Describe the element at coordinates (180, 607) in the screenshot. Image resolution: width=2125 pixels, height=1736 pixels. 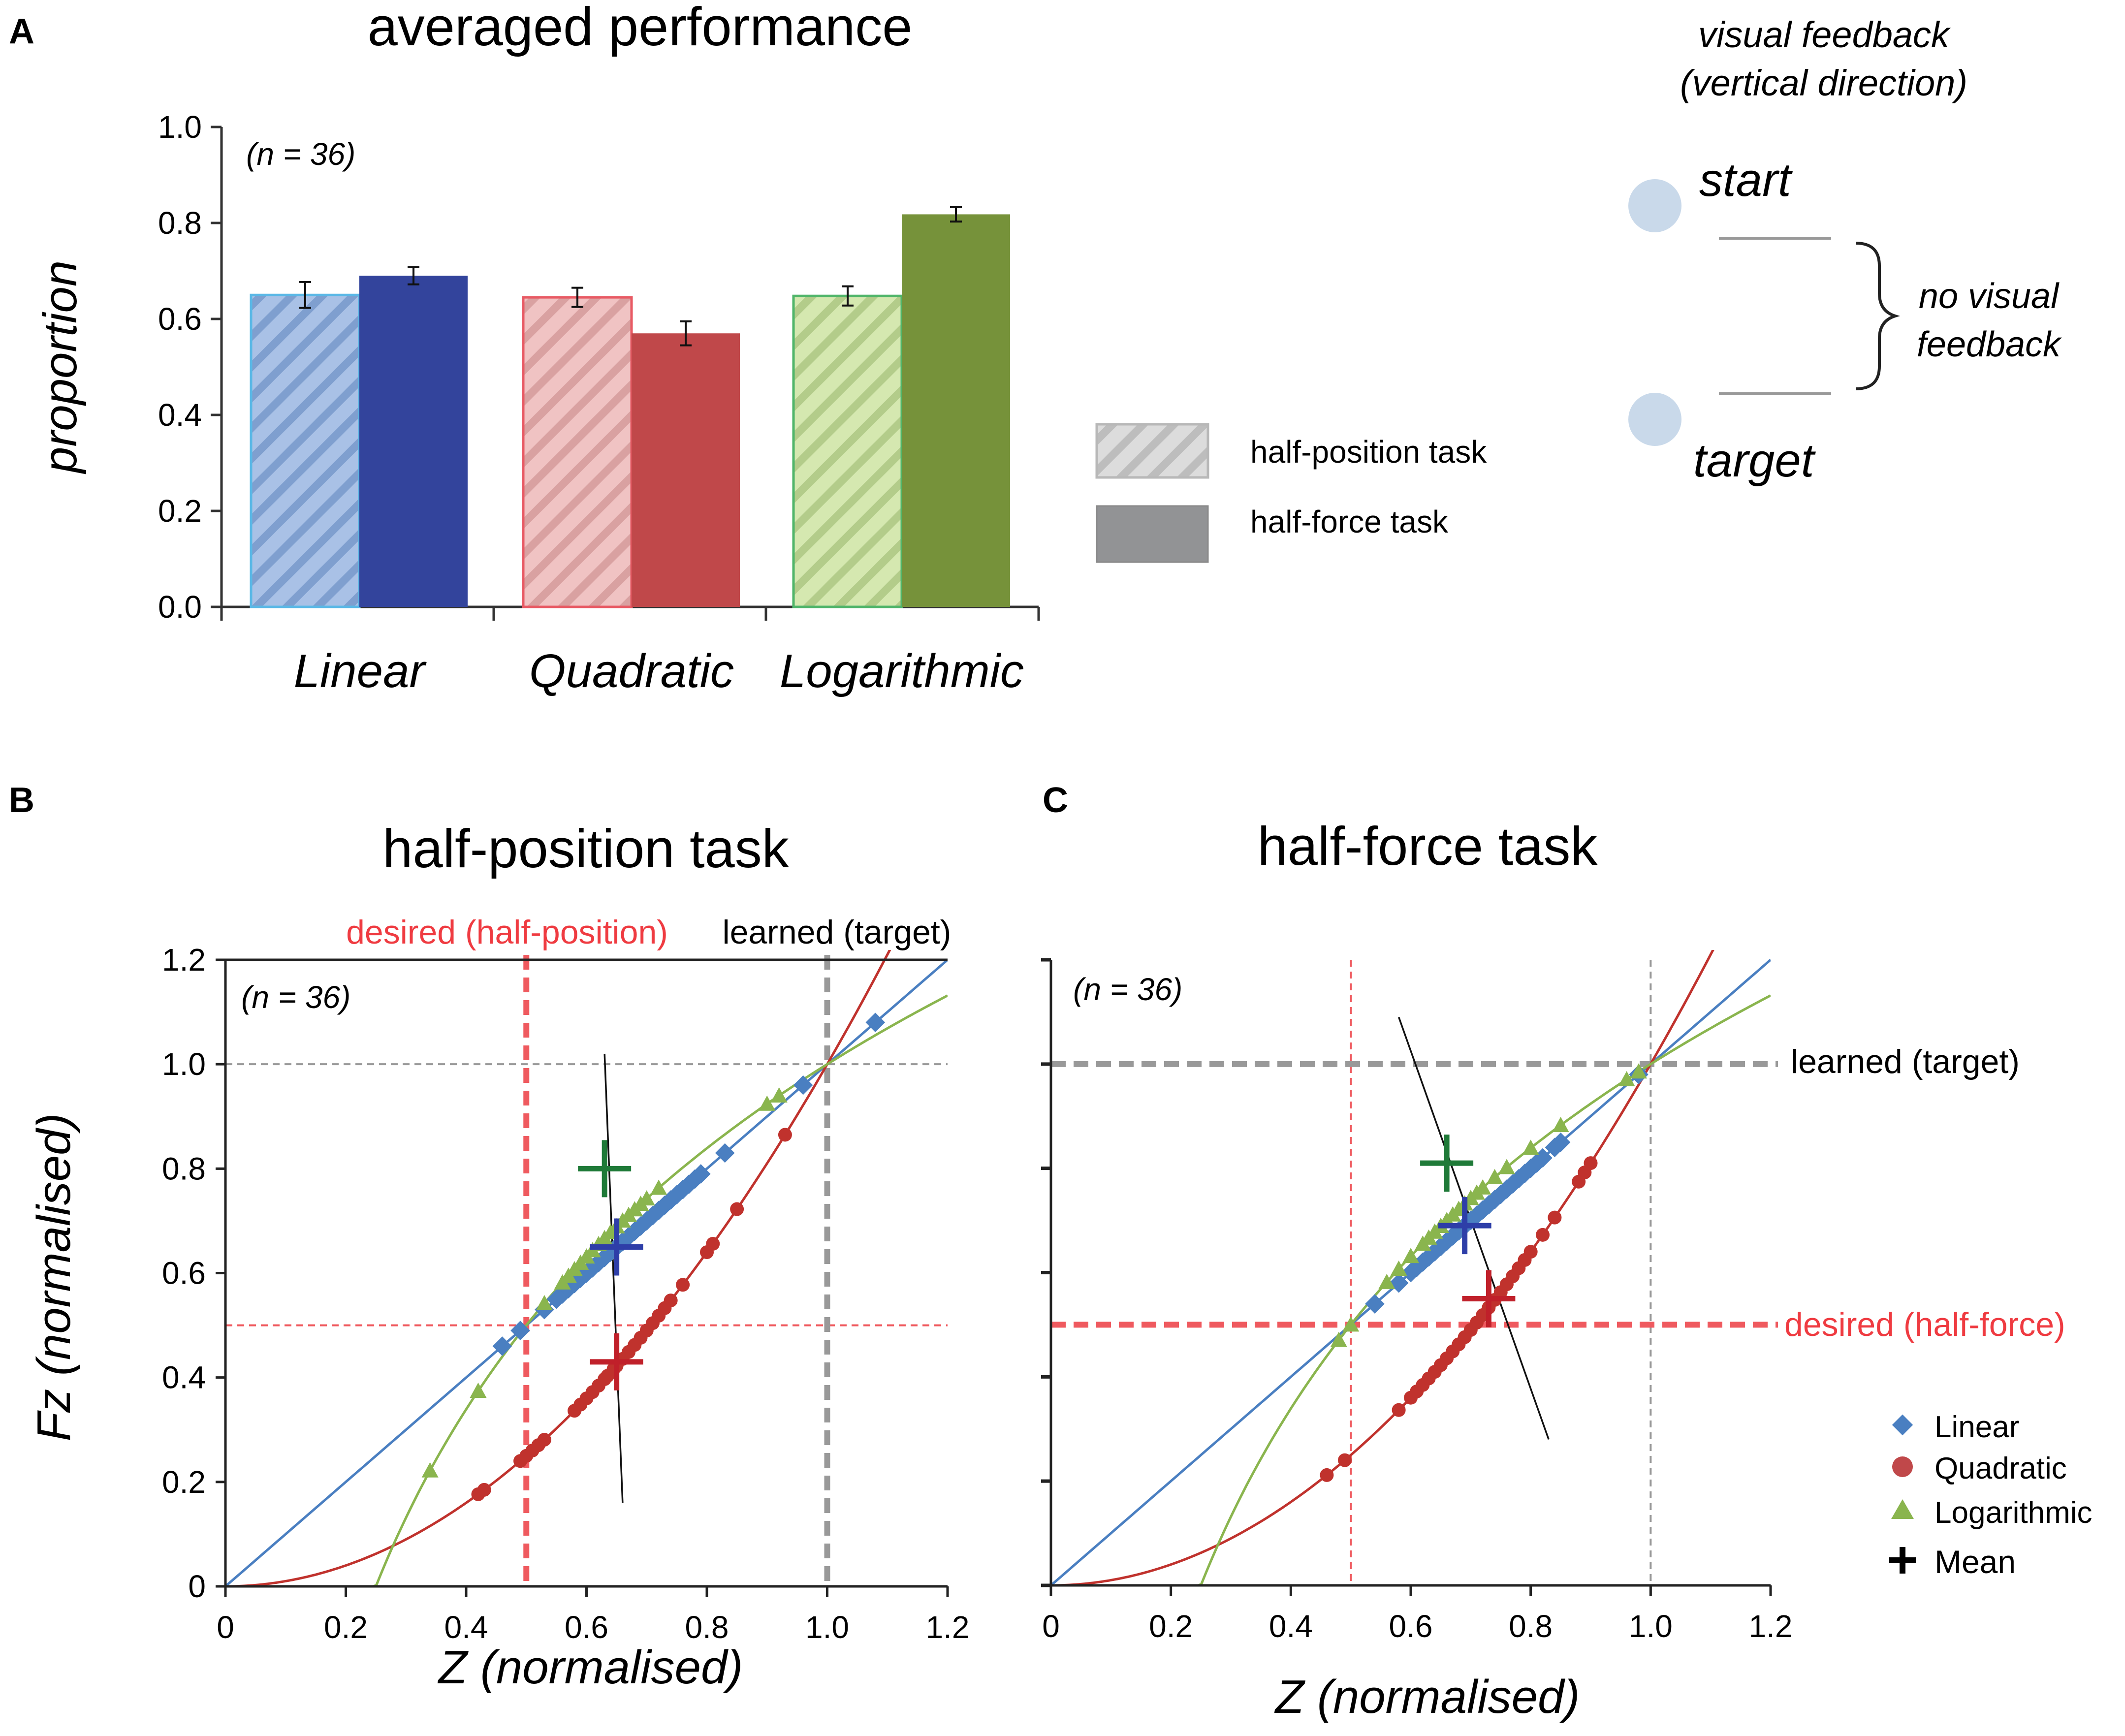
I see `panel-a-y-tick-label: 0.0` at that location.